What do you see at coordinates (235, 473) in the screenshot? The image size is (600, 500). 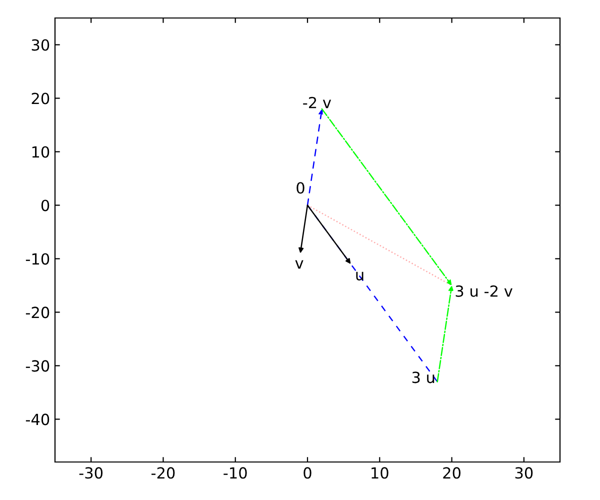 I see `x-tick-label: -10` at bounding box center [235, 473].